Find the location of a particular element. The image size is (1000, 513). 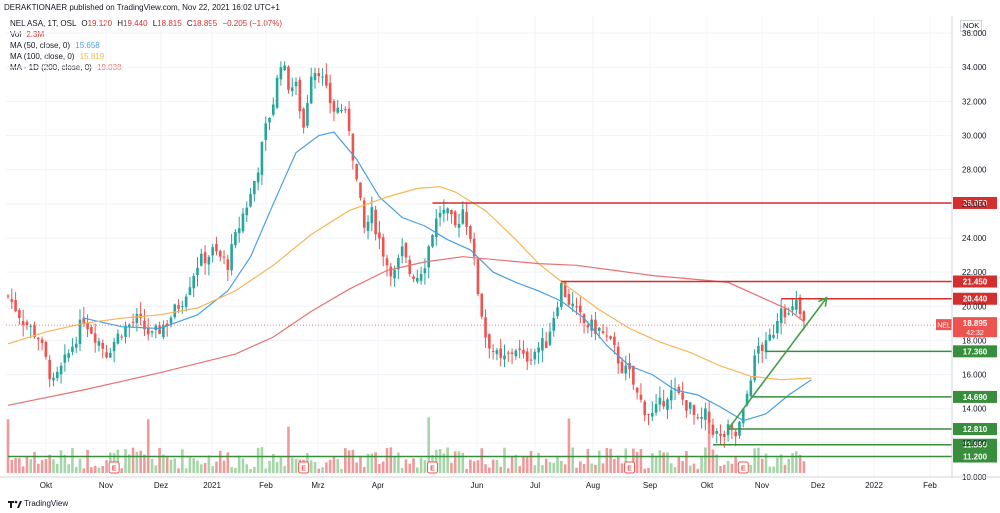

legend-ma50-label: MA (50, close, 0) is located at coordinates (40, 45).